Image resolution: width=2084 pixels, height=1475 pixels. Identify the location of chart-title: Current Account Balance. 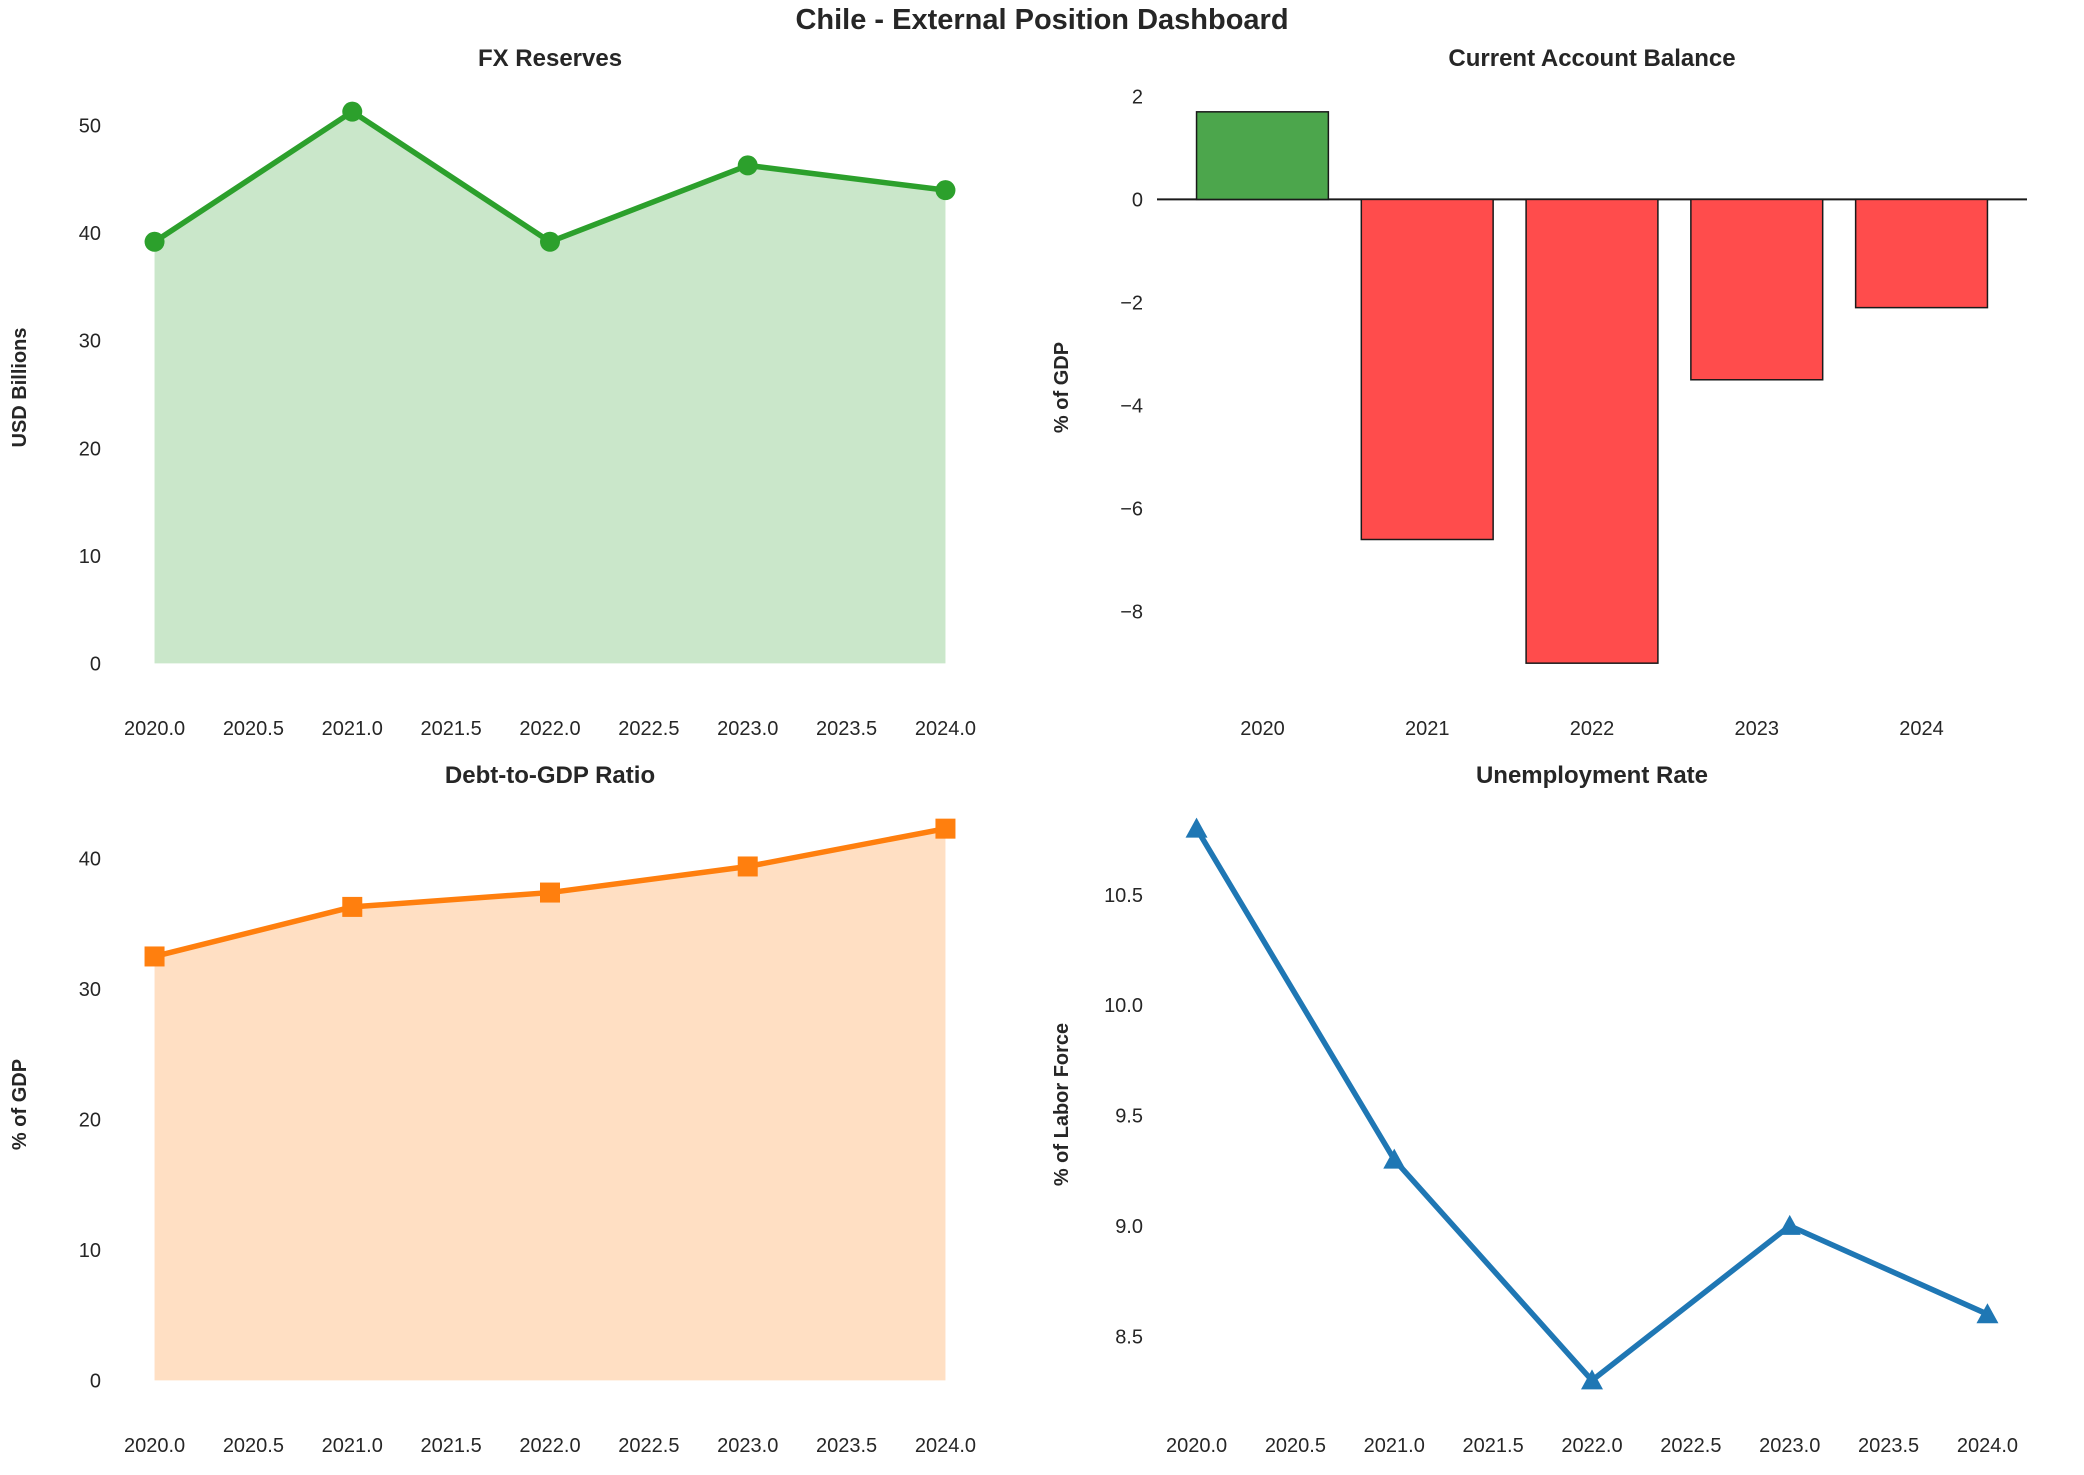
(1591, 58).